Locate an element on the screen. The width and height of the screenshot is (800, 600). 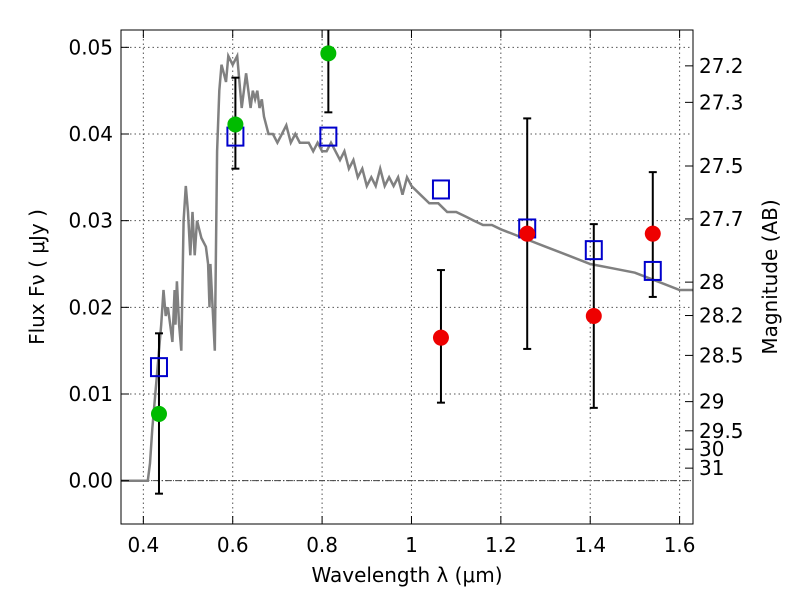
x-tick-label: 1.4 is located at coordinates (590, 545).